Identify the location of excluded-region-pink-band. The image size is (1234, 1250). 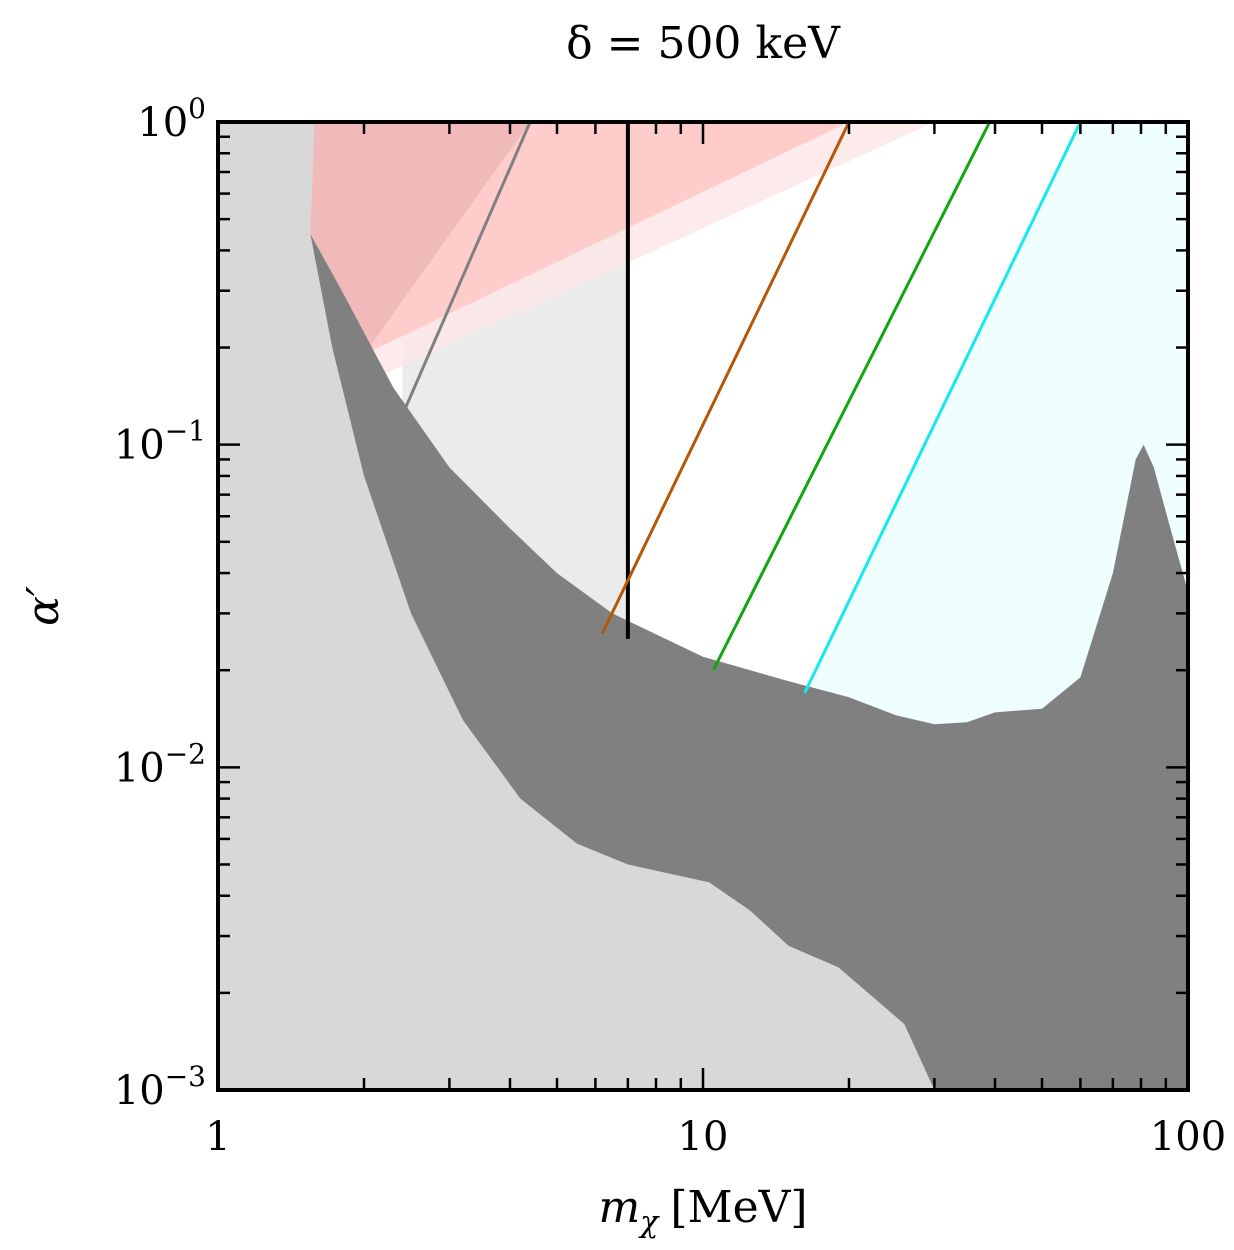
(649, 250).